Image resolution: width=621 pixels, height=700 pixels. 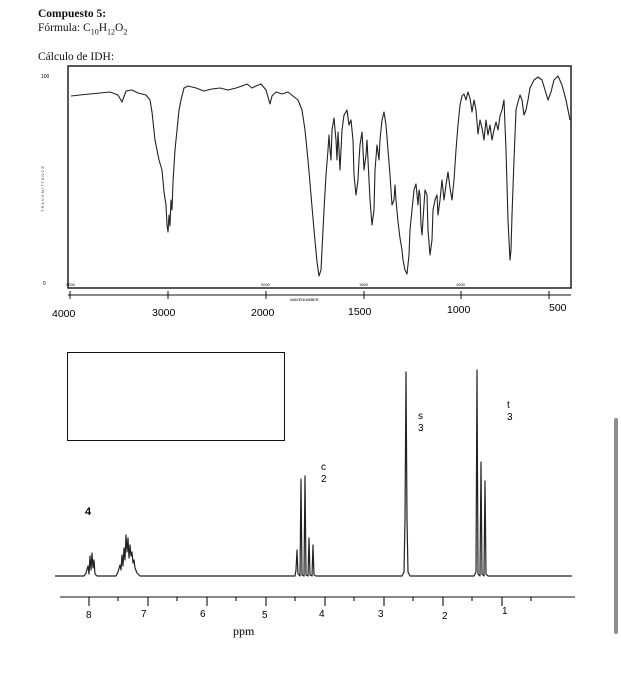 I want to click on nmr-singlet-integration: 3, so click(x=421, y=428).